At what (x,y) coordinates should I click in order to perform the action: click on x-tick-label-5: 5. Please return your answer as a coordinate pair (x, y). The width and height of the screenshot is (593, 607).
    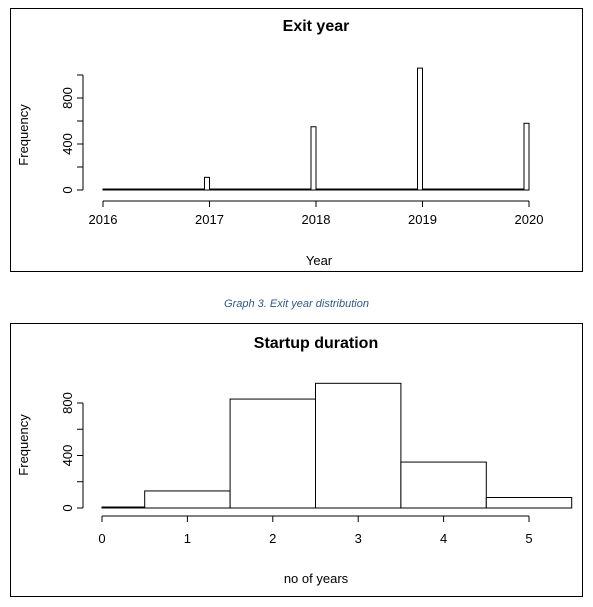
    Looking at the image, I should click on (528, 538).